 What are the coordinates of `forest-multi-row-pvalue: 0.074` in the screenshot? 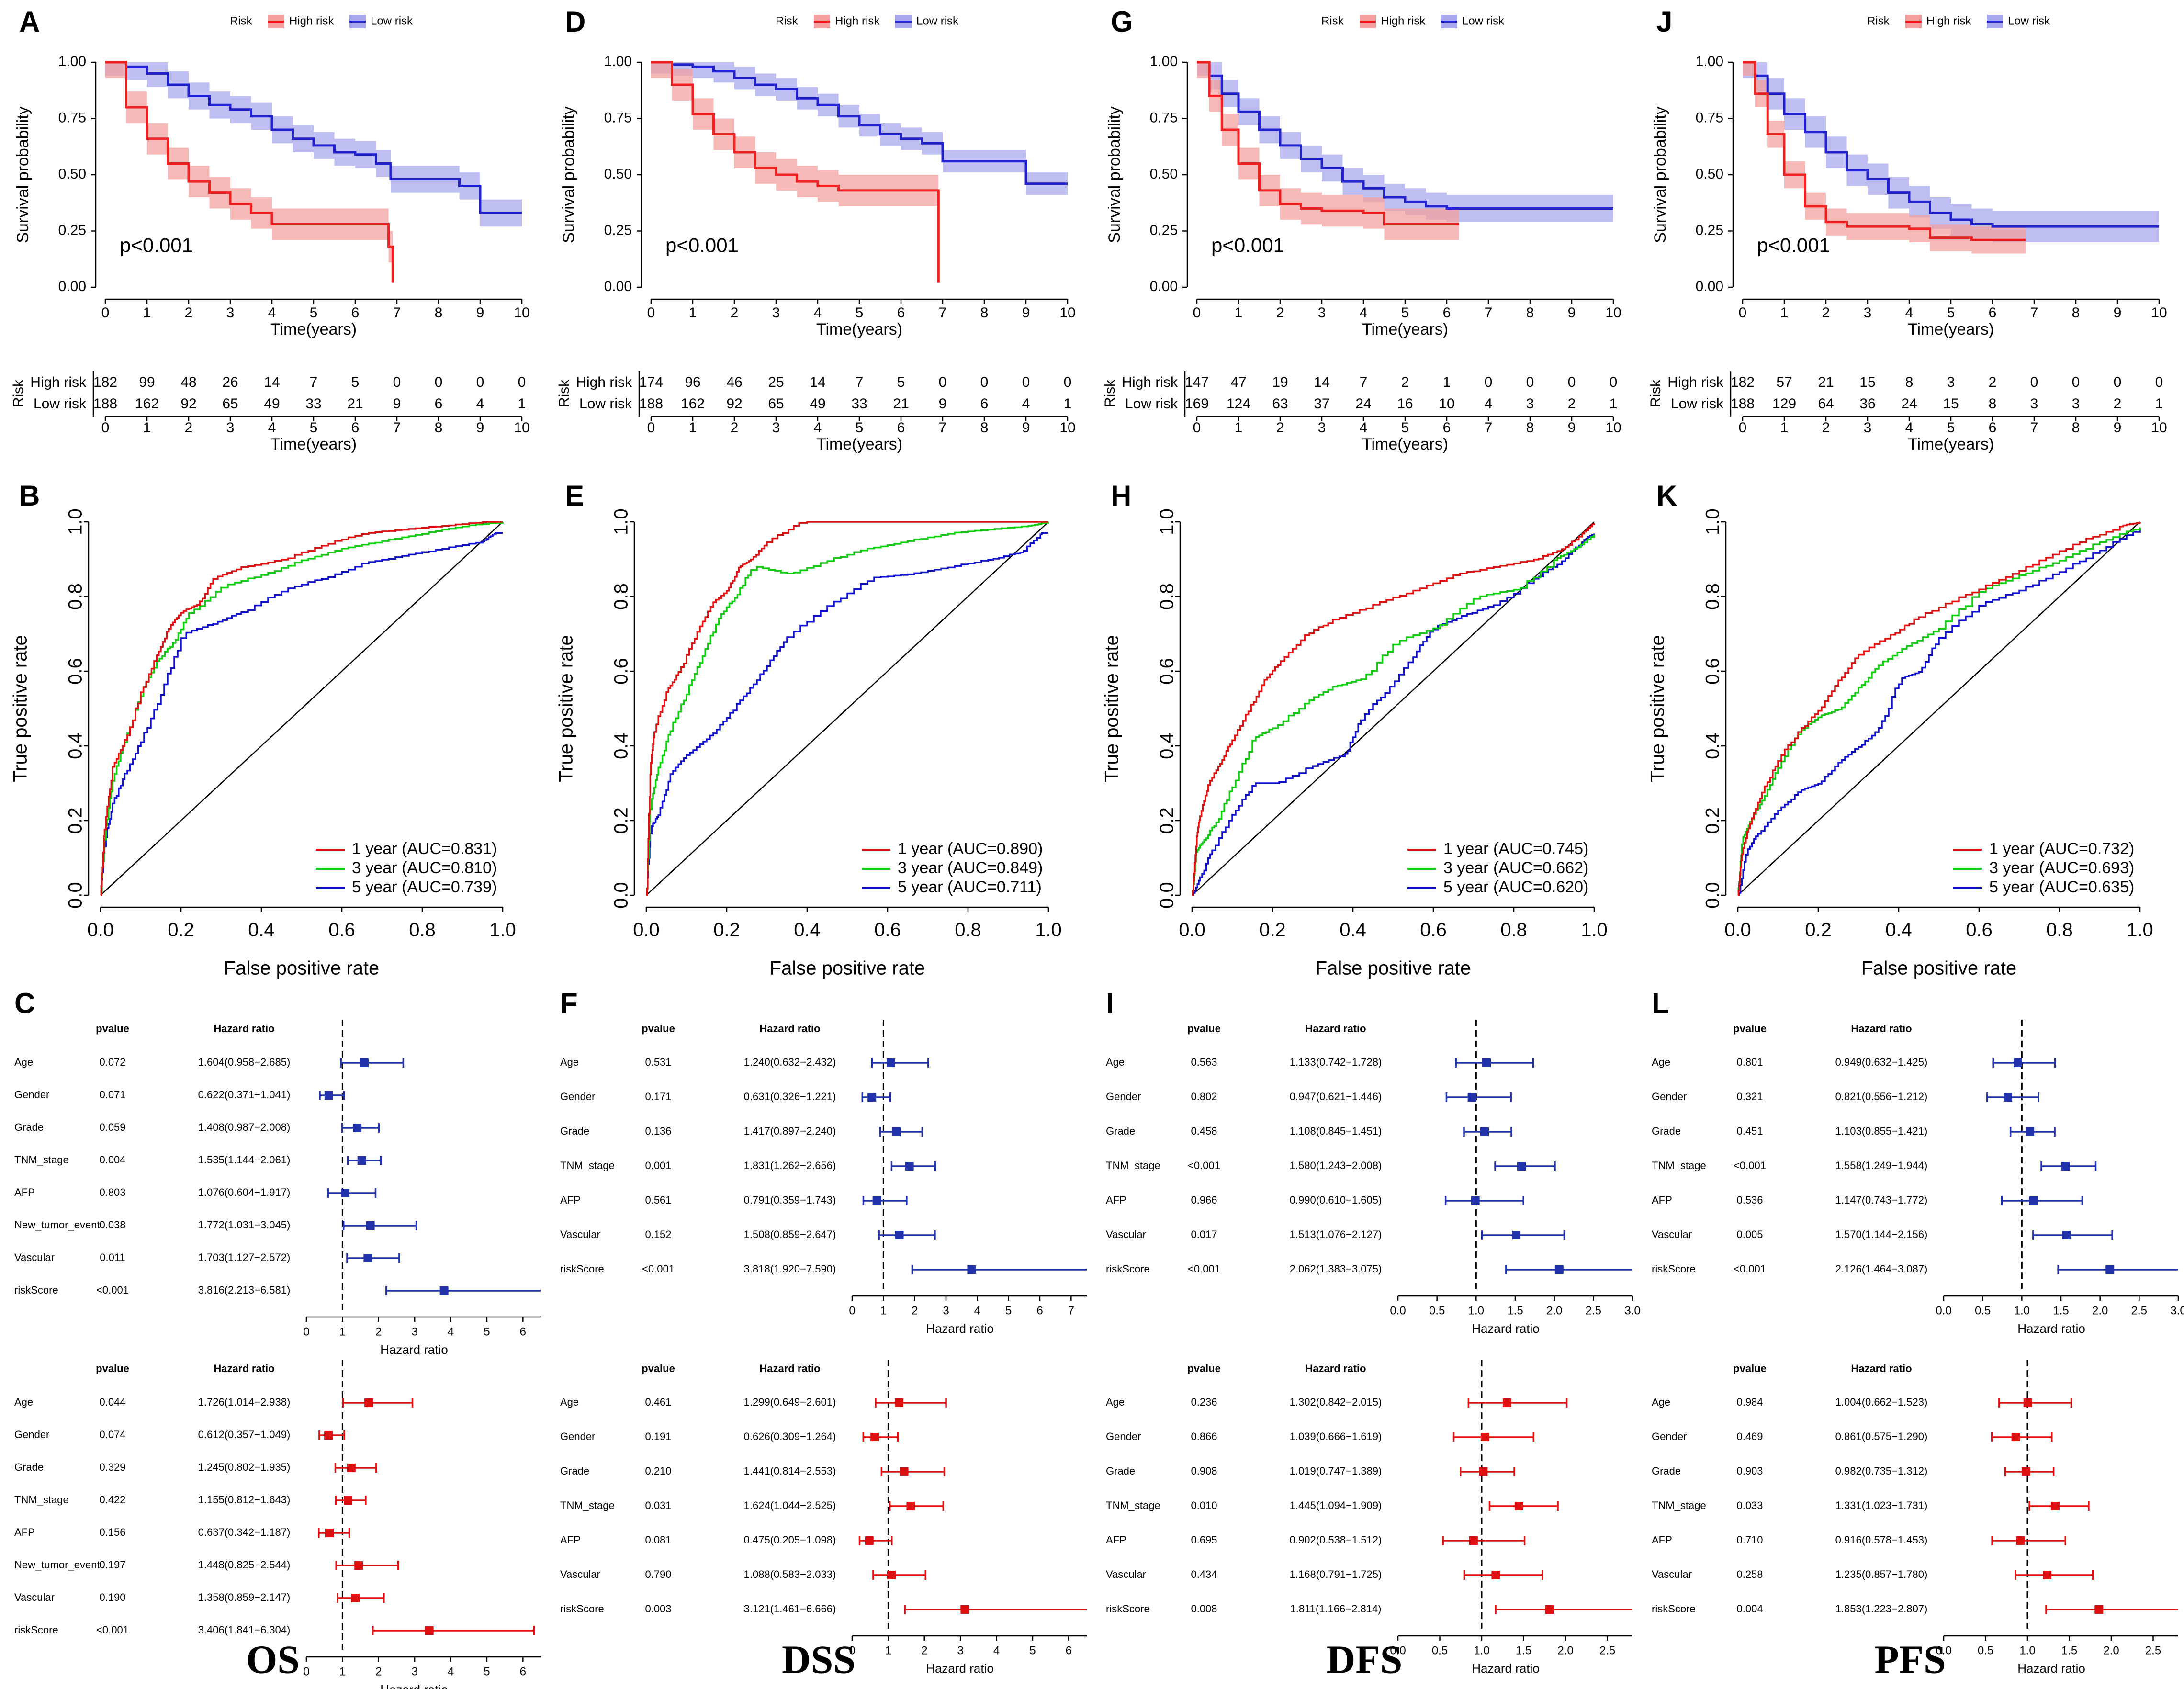 It's located at (112, 1435).